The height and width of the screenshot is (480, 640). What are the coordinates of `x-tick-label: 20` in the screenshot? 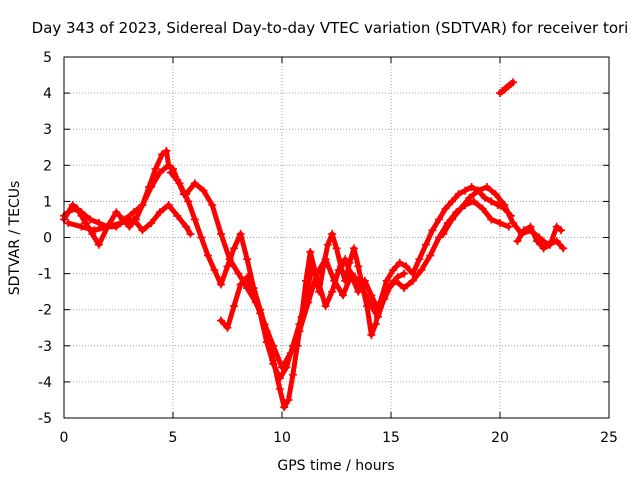 It's located at (500, 438).